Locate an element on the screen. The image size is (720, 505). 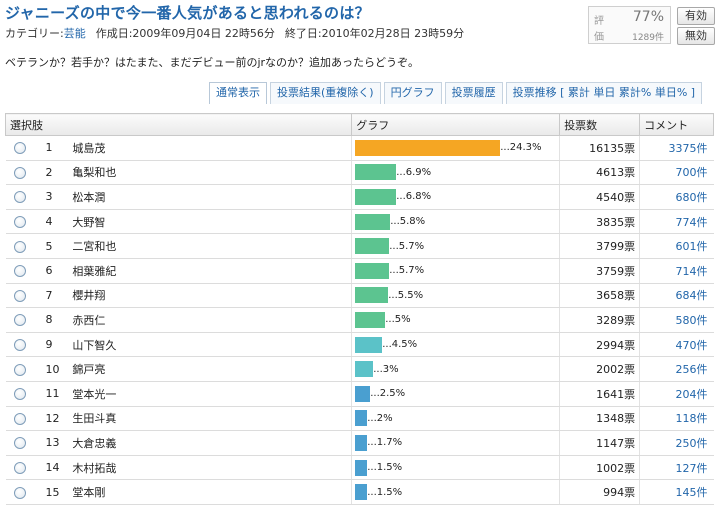
comment-cell: 700件 is located at coordinates (676, 173).